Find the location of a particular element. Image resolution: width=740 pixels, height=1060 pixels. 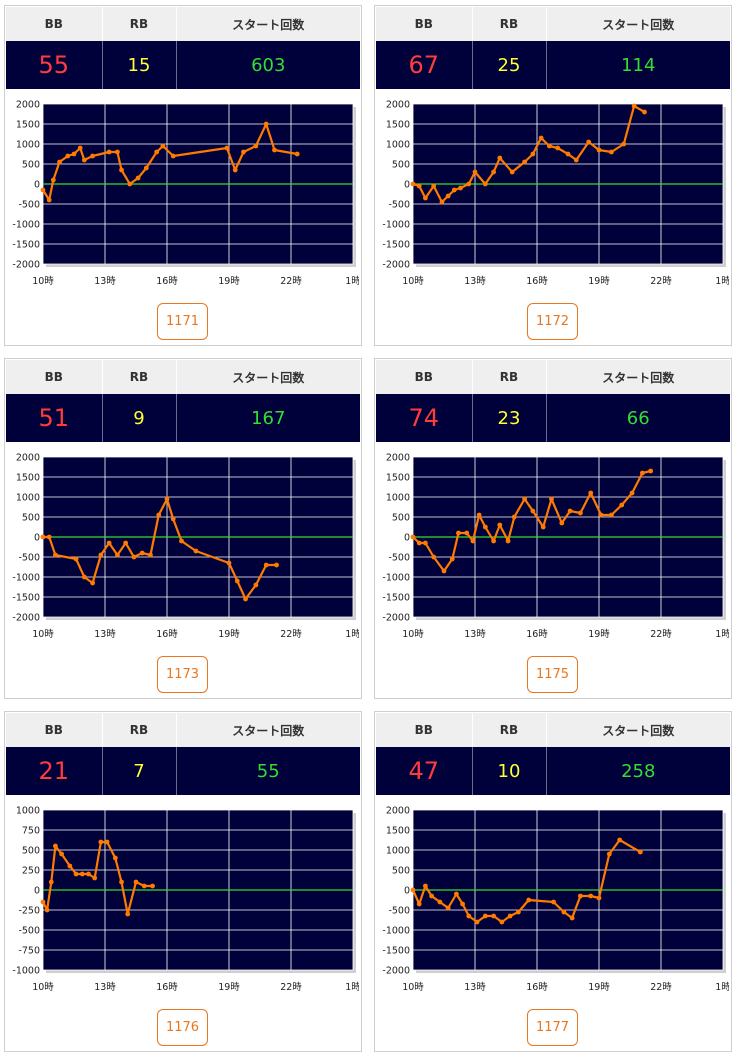

rb-value-cell: 25 is located at coordinates (509, 65).